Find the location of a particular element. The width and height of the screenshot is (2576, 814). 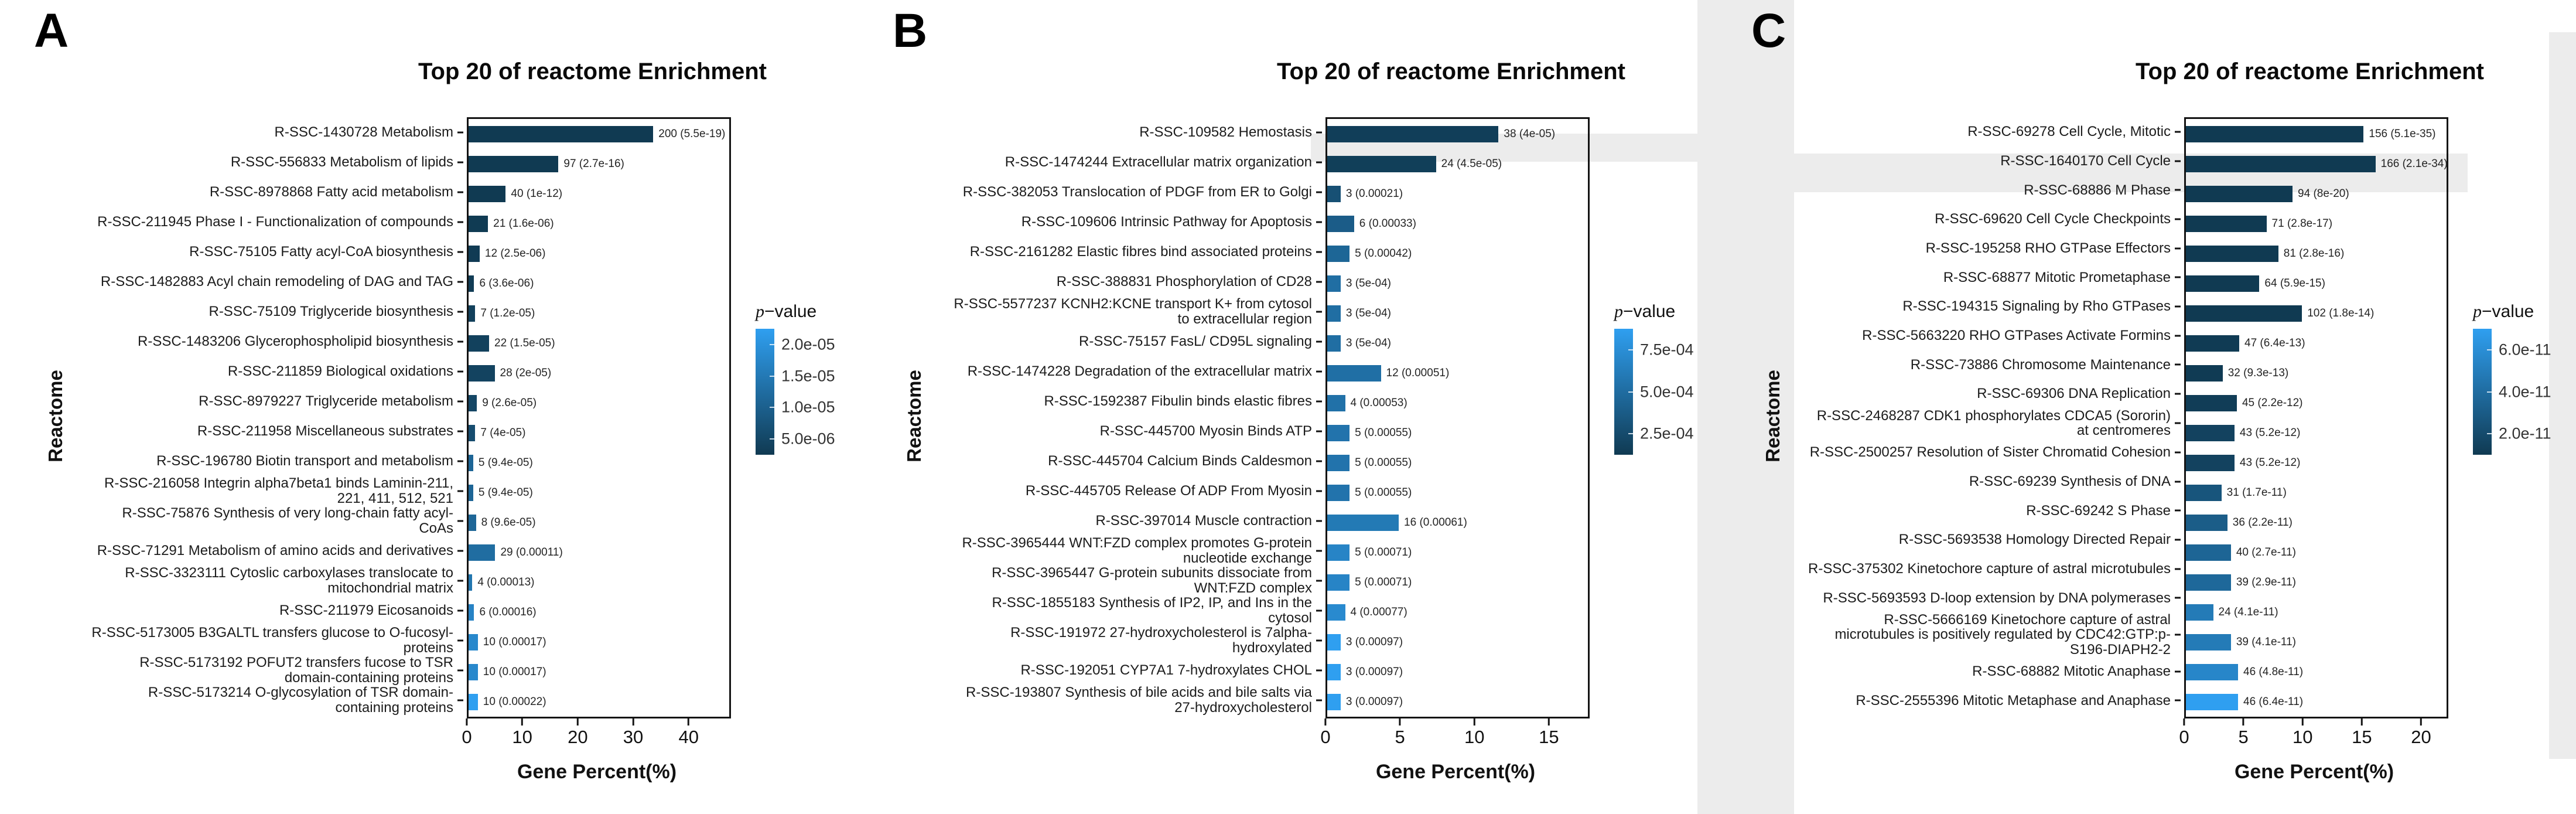

panel-letter: B is located at coordinates (910, 30).